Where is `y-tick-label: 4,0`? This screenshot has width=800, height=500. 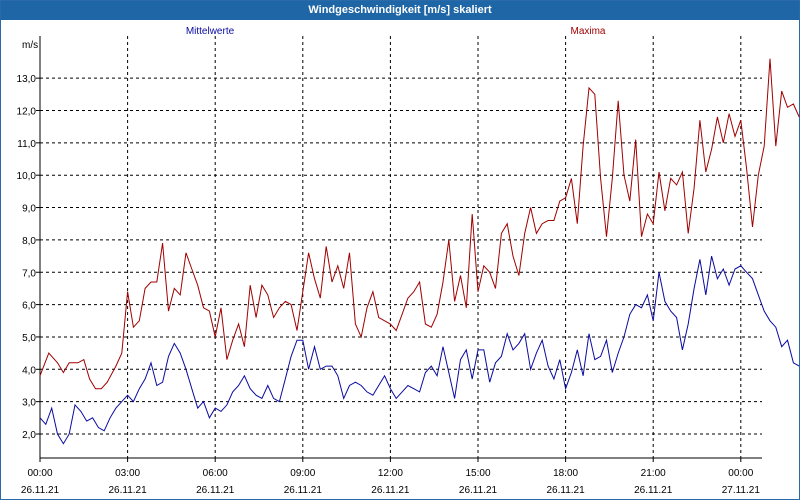 y-tick-label: 4,0 is located at coordinates (29, 370).